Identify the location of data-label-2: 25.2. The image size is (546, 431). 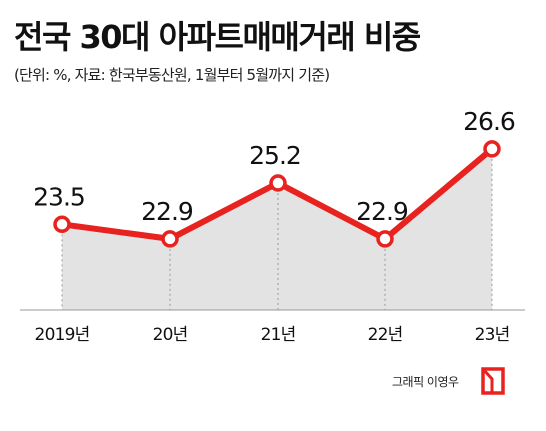
(275, 155).